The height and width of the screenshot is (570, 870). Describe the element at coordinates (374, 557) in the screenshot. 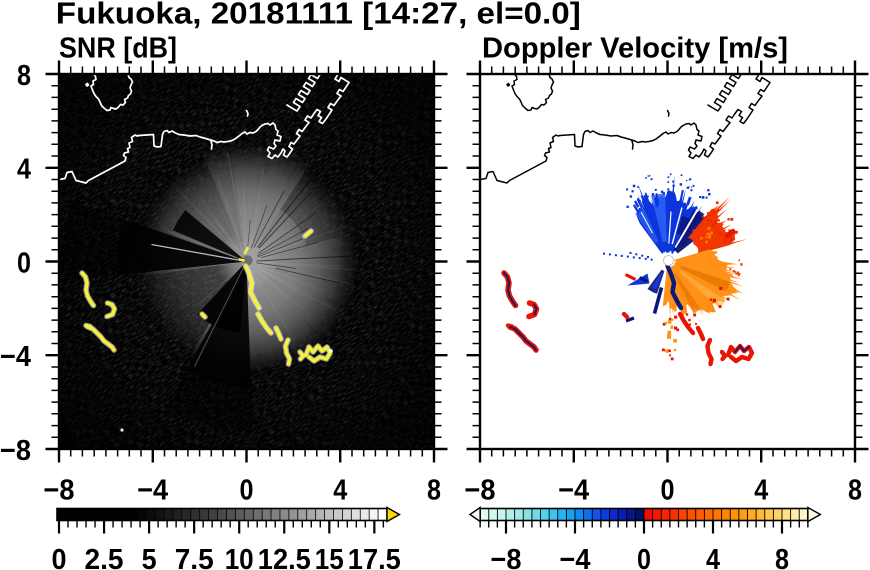

I see `svg-text: 17.5` at that location.